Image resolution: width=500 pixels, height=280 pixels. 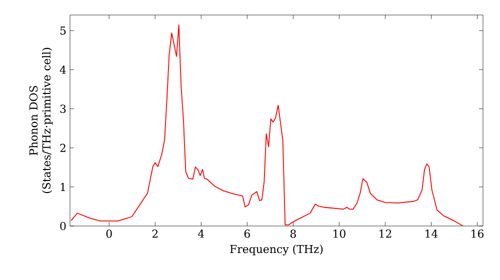 What do you see at coordinates (386, 234) in the screenshot?
I see `x-tick-label: 12` at bounding box center [386, 234].